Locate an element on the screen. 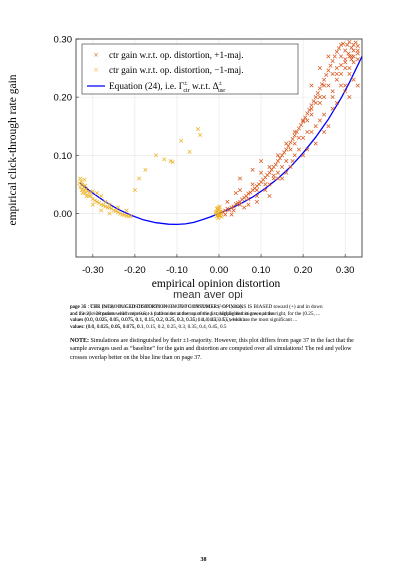  legend-box is located at coordinates (190, 69).